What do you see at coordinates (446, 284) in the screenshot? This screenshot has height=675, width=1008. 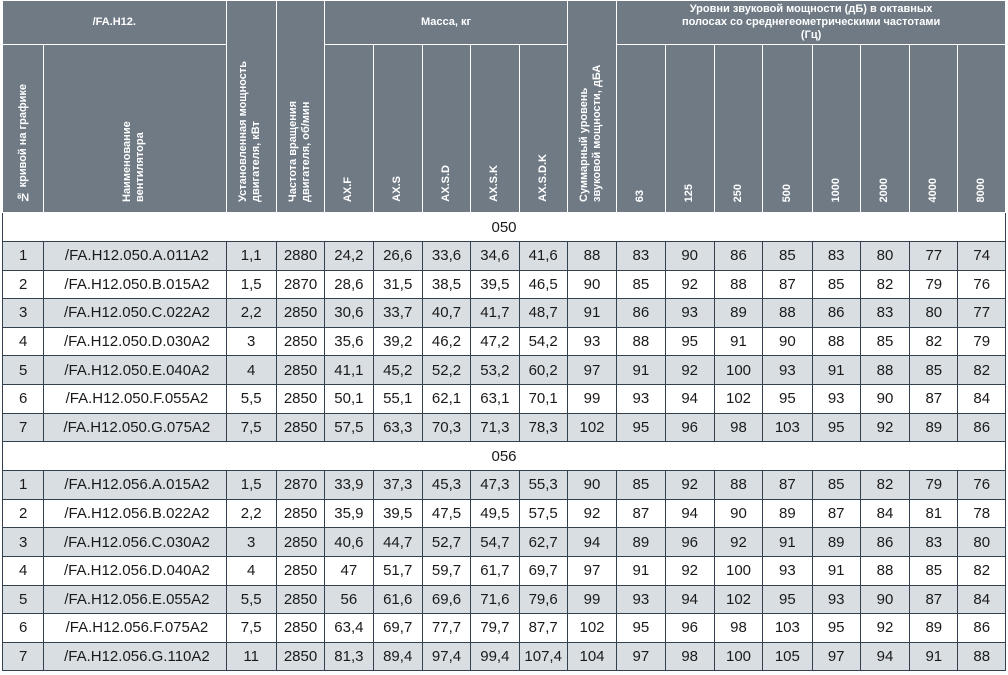 I see `table-cell: 38,5` at bounding box center [446, 284].